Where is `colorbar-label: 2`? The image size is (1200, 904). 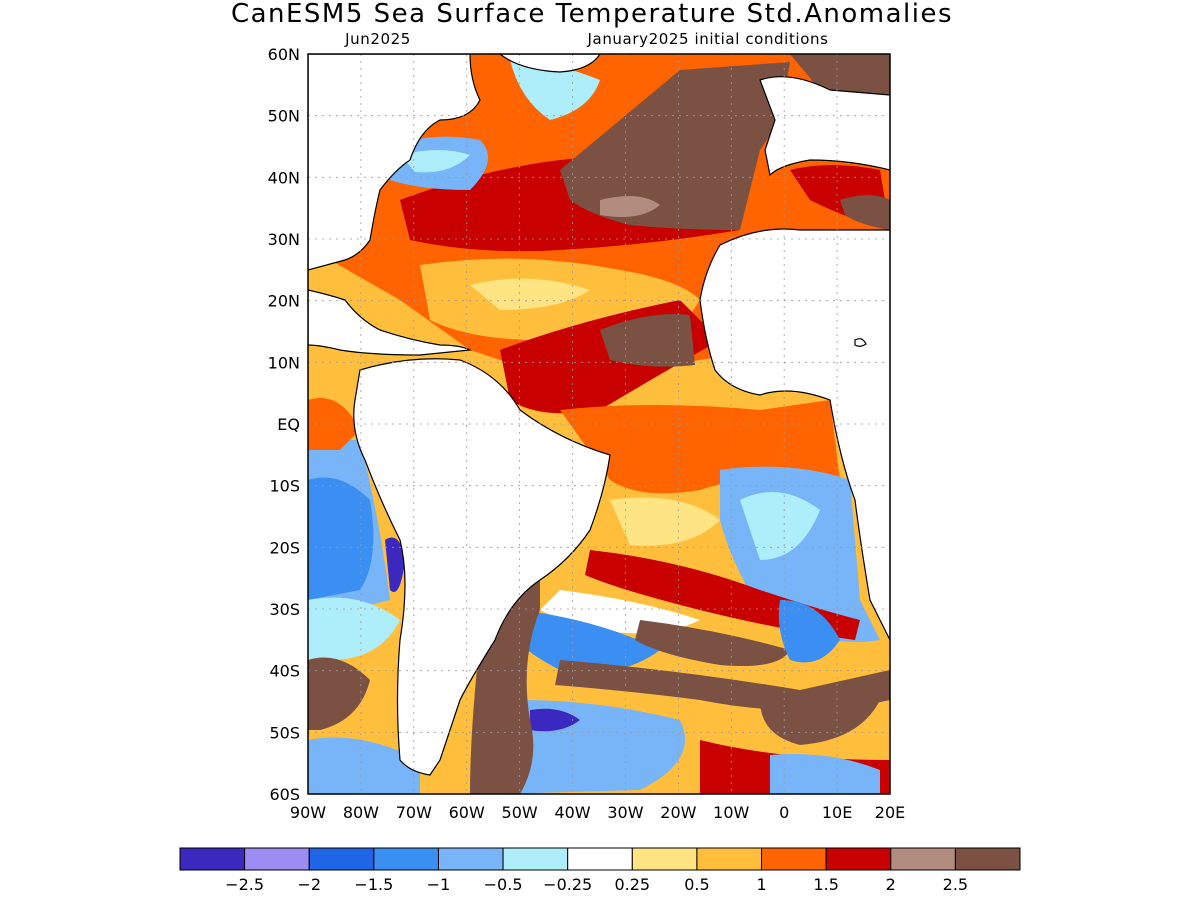 colorbar-label: 2 is located at coordinates (891, 884).